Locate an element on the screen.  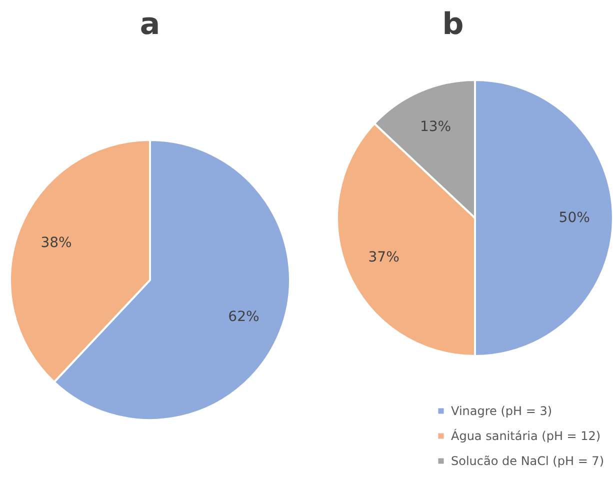
data-label: 62% is located at coordinates (244, 317).